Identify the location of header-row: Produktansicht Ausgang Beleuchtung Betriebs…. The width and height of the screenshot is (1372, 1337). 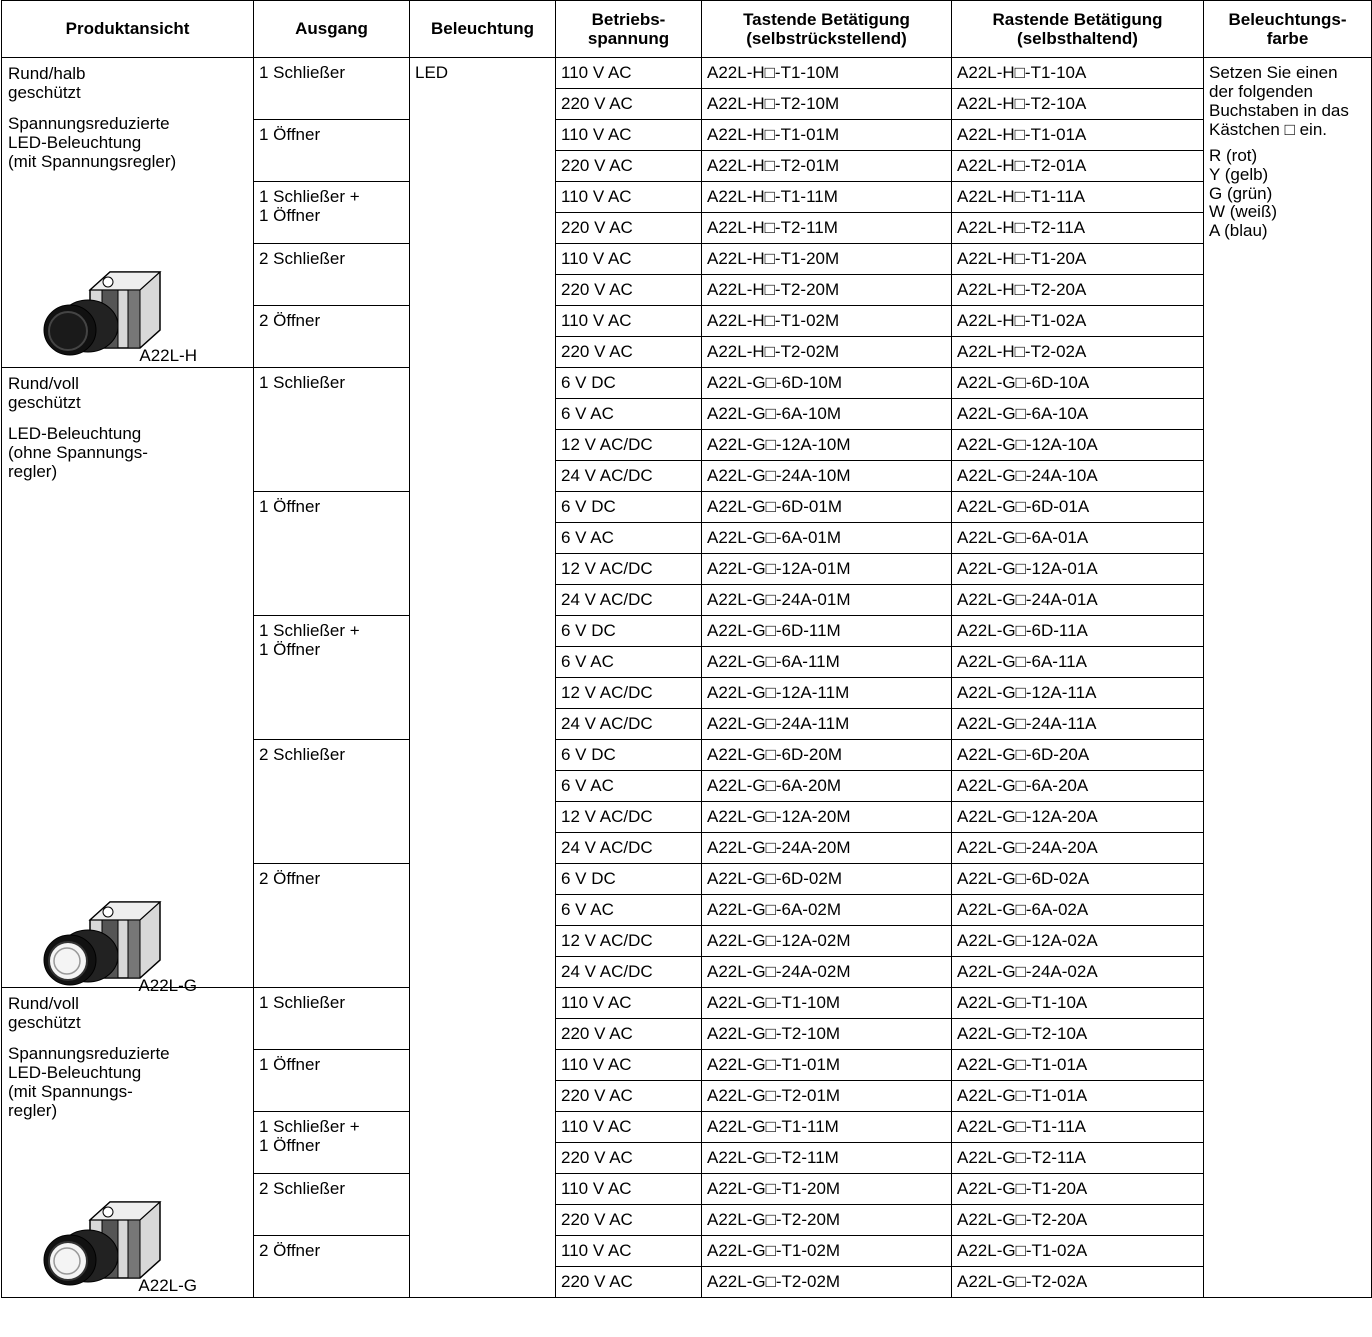
(686, 29).